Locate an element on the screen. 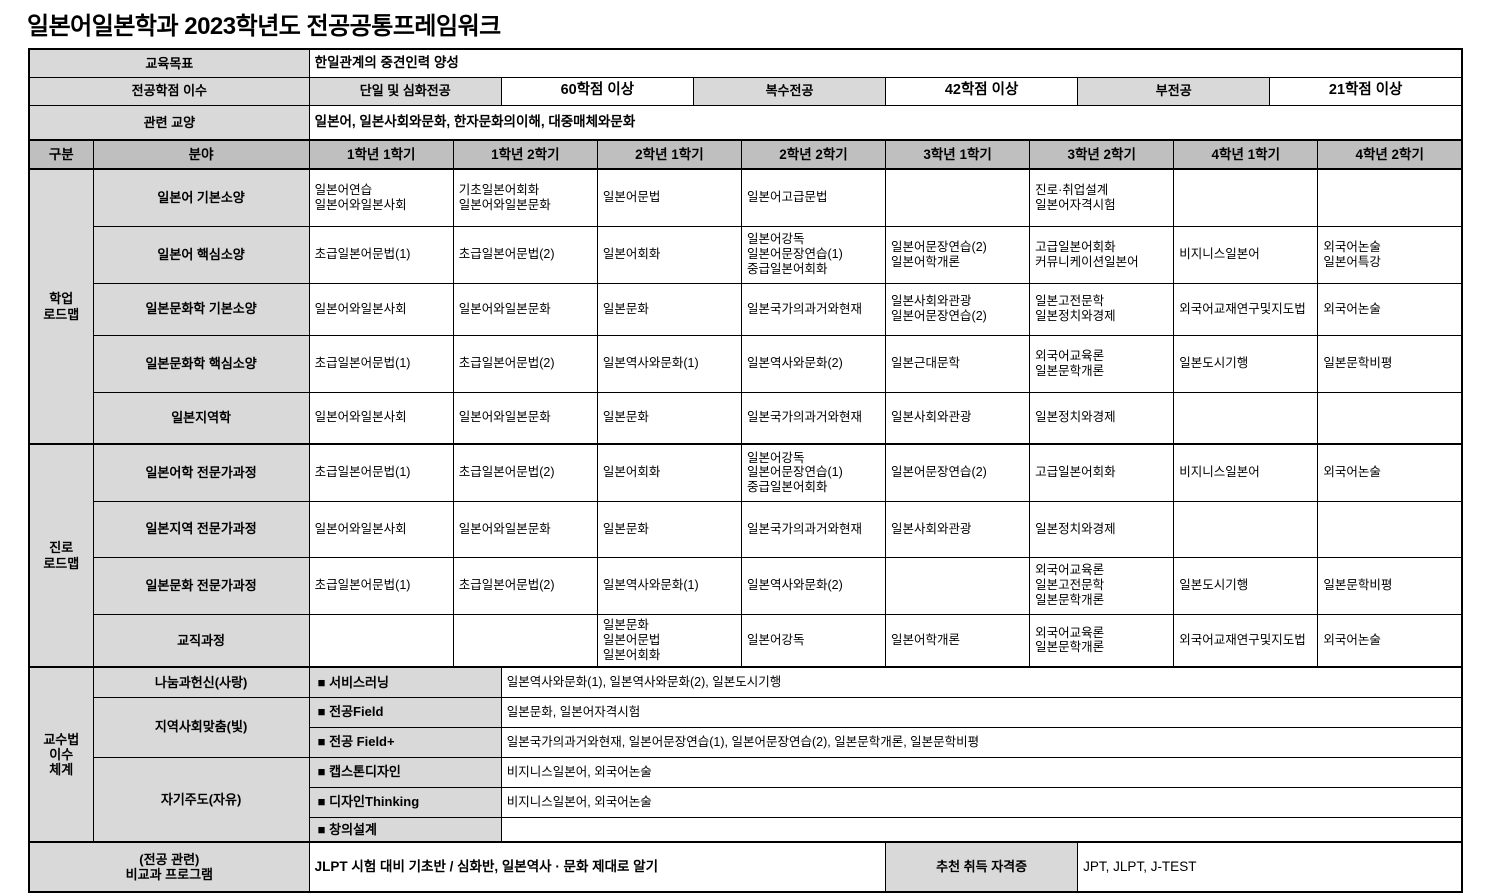 Image resolution: width=1491 pixels, height=896 pixels. course-cell: 일본문화 일본어문법 일본어회화 is located at coordinates (669, 640).